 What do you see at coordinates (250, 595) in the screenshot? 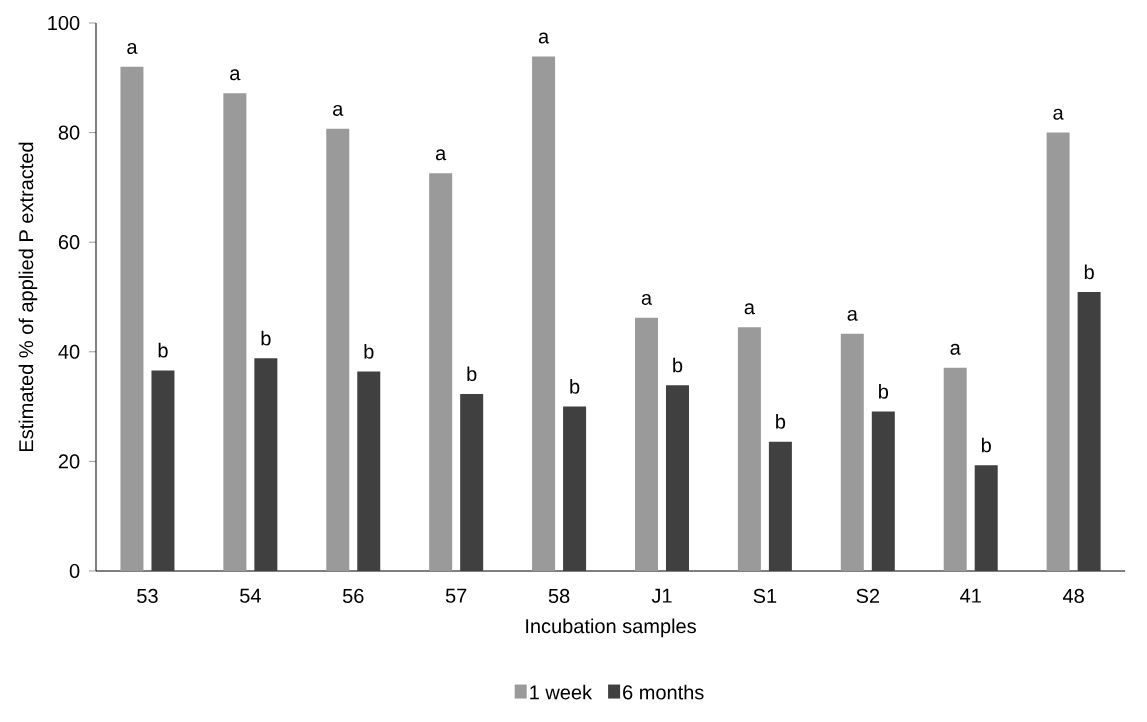
I see `x-tick-label: 54` at bounding box center [250, 595].